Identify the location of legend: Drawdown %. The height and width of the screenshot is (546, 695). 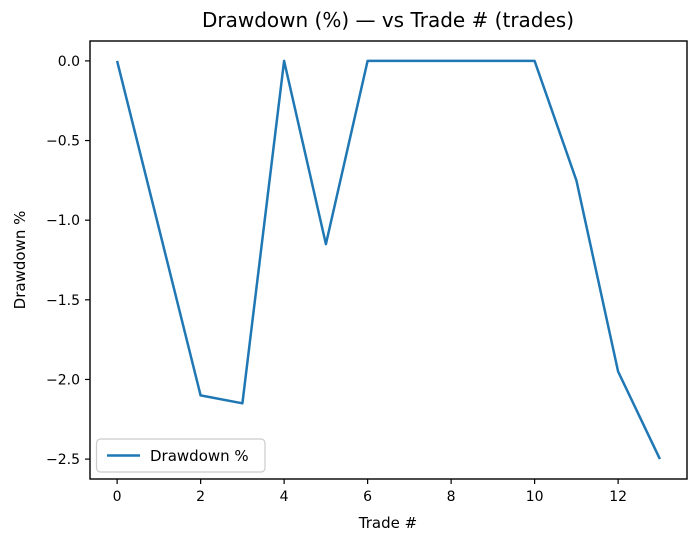
(180, 455).